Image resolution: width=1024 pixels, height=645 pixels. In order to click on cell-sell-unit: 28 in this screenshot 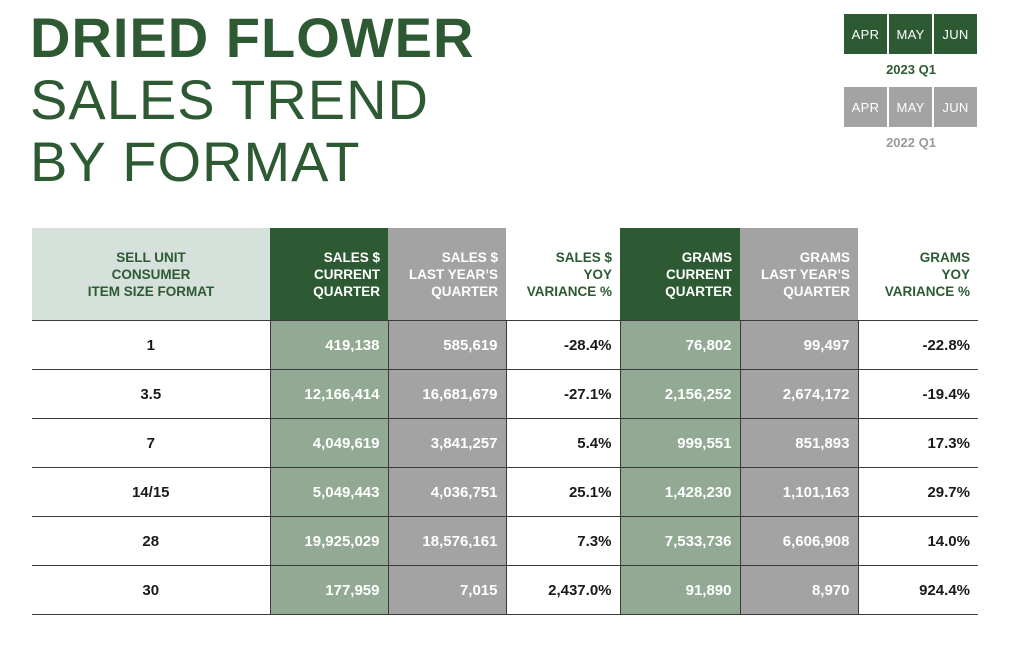, I will do `click(151, 541)`.